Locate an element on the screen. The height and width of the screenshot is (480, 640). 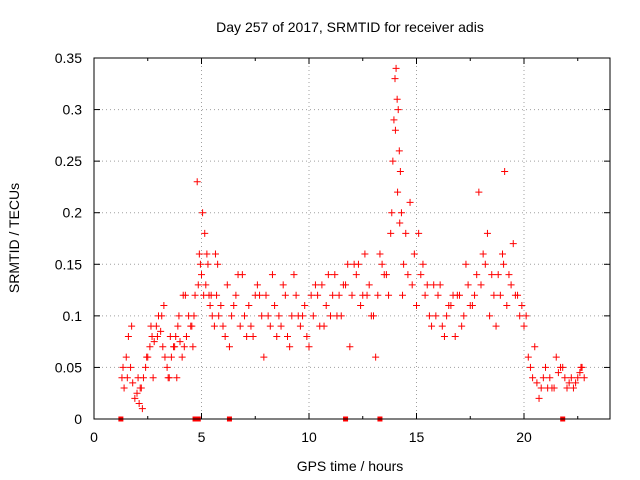
x-tick-label: 15 is located at coordinates (417, 437).